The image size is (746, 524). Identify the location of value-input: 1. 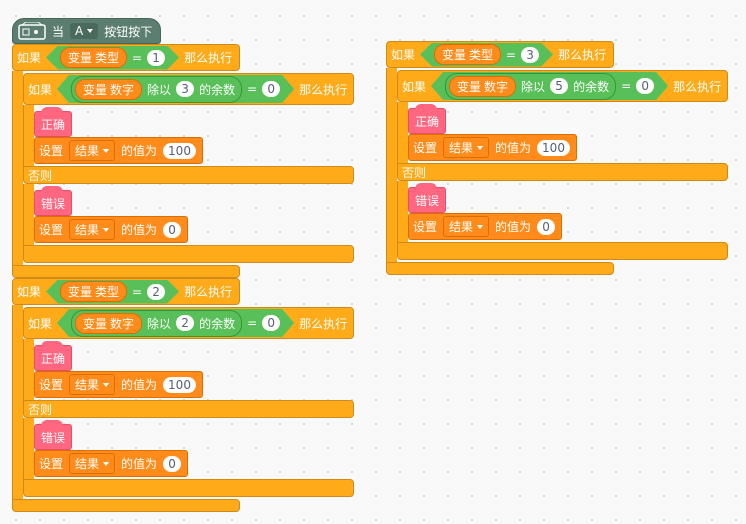
(156, 58).